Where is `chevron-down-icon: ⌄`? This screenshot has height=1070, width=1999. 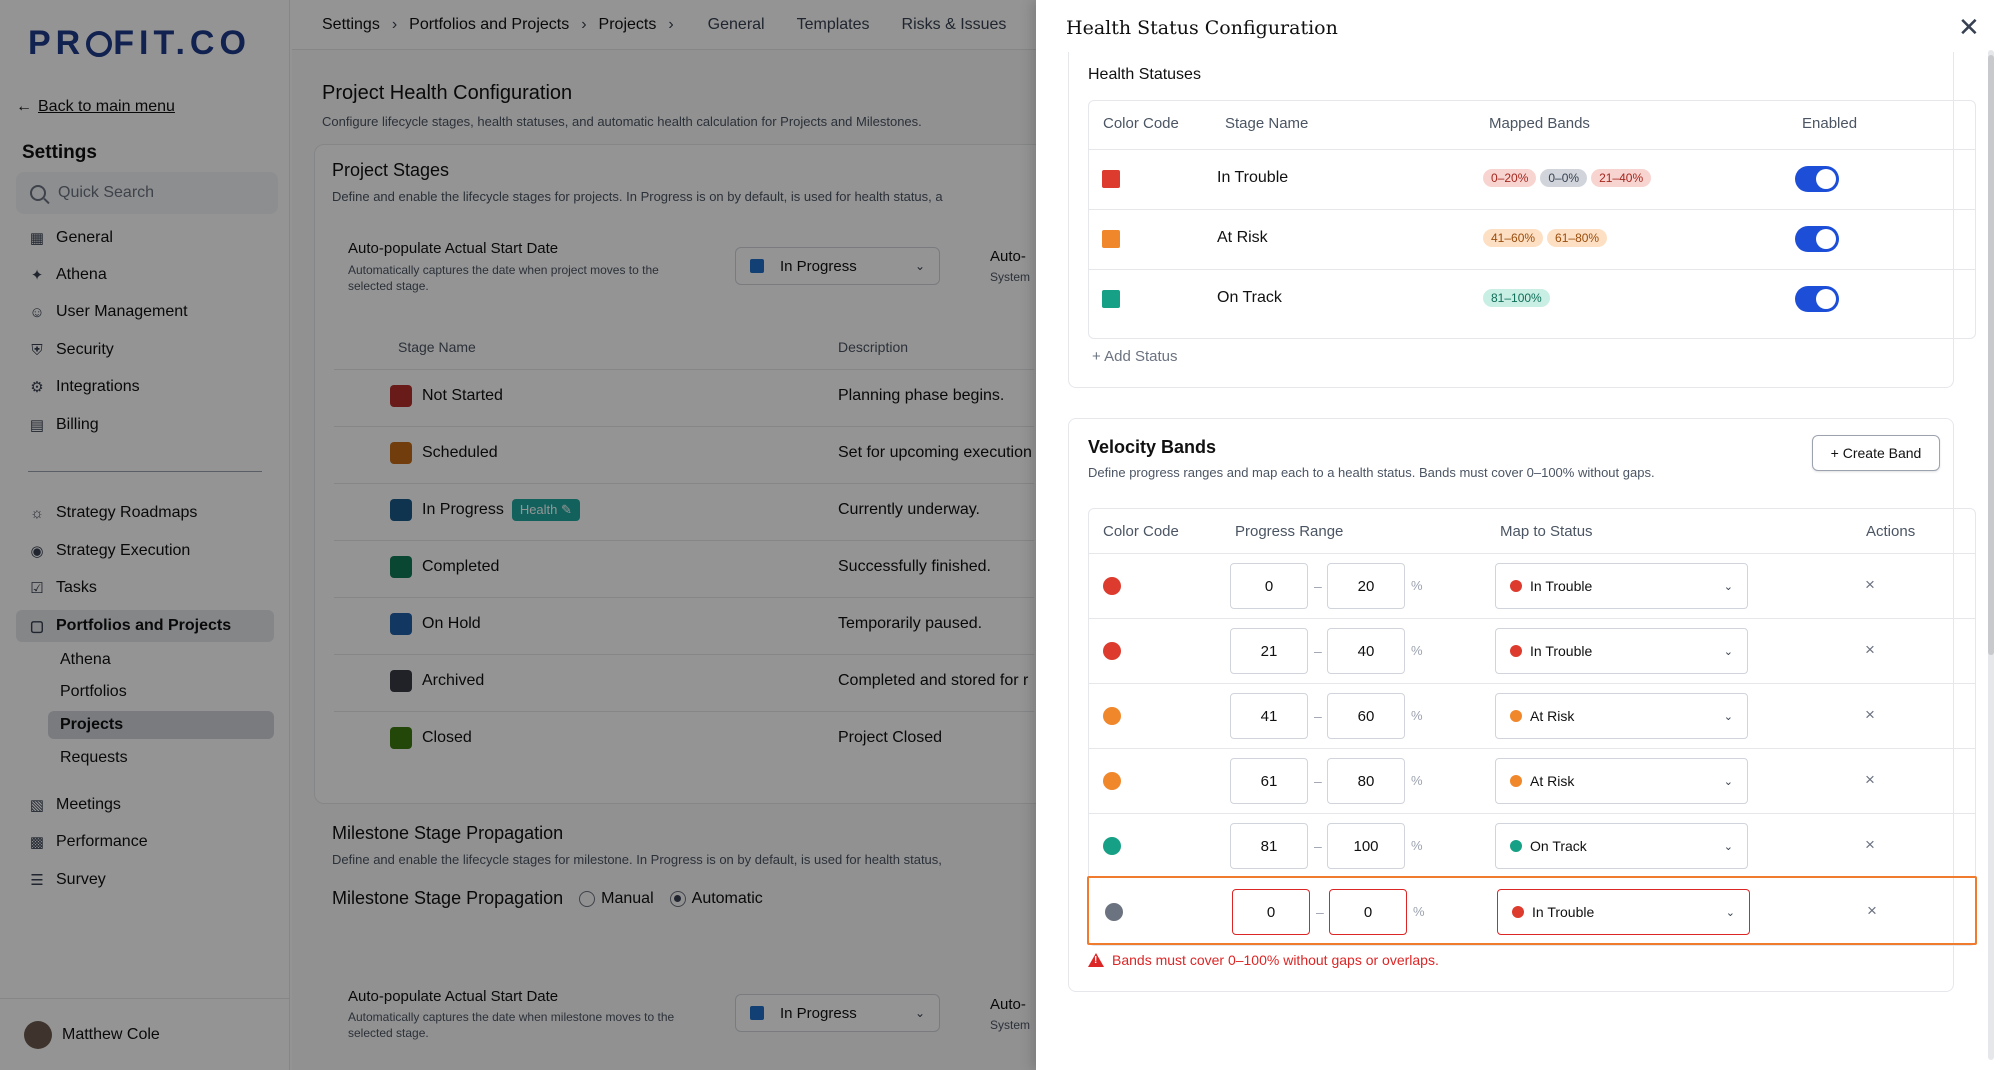
chevron-down-icon: ⌄ is located at coordinates (1730, 912).